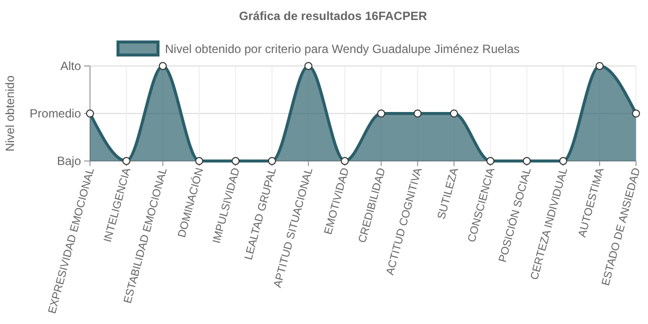 The image size is (648, 324). What do you see at coordinates (68, 161) in the screenshot?
I see `category-label: Bajo` at bounding box center [68, 161].